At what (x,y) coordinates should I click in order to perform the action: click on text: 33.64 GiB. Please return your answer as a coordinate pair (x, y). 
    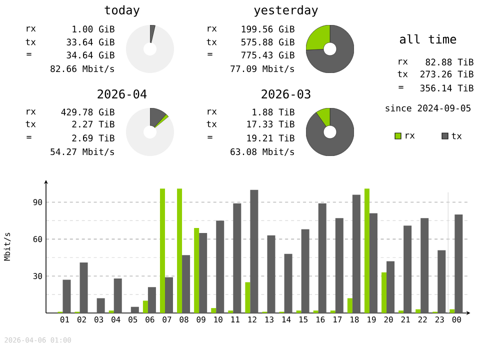
    Looking at the image, I should click on (90, 42).